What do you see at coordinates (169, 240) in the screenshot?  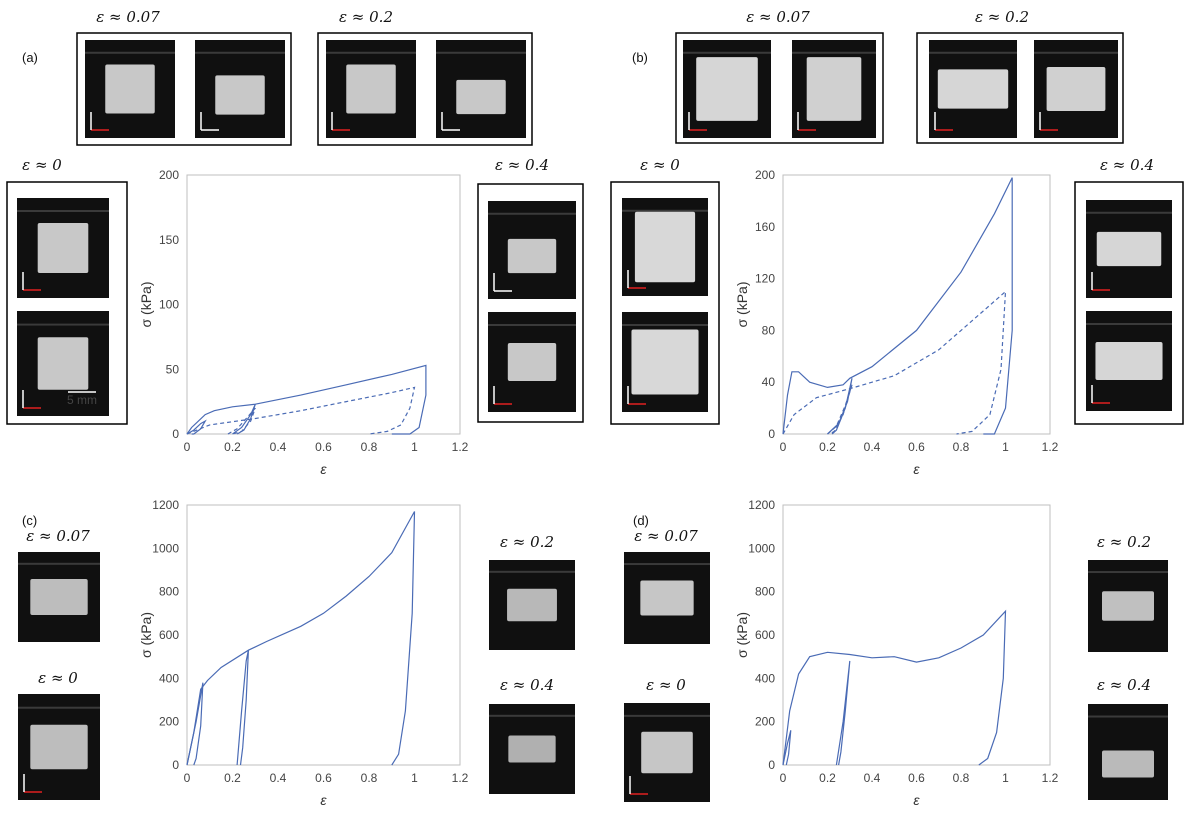 I see `y-tick-label: 150` at bounding box center [169, 240].